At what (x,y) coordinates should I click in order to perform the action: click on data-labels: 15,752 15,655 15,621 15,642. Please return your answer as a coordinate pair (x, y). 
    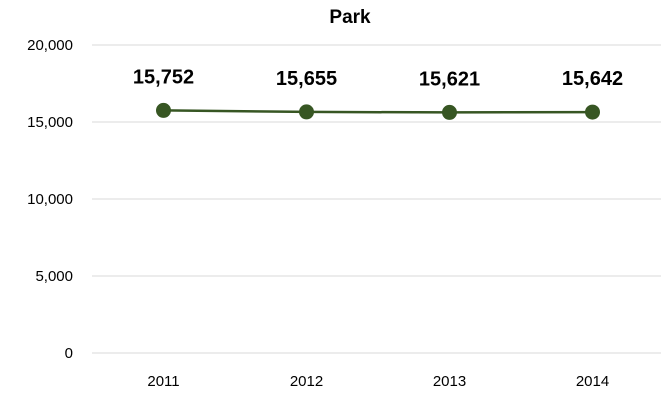
    Looking at the image, I should click on (378, 78).